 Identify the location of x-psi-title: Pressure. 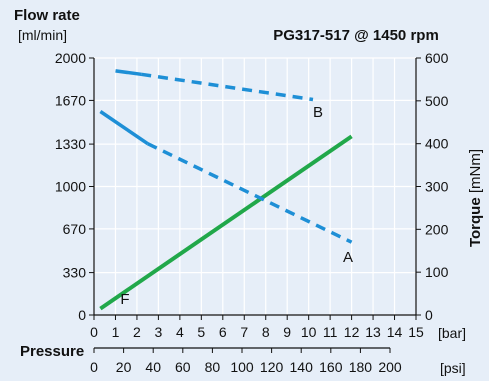
(52, 351).